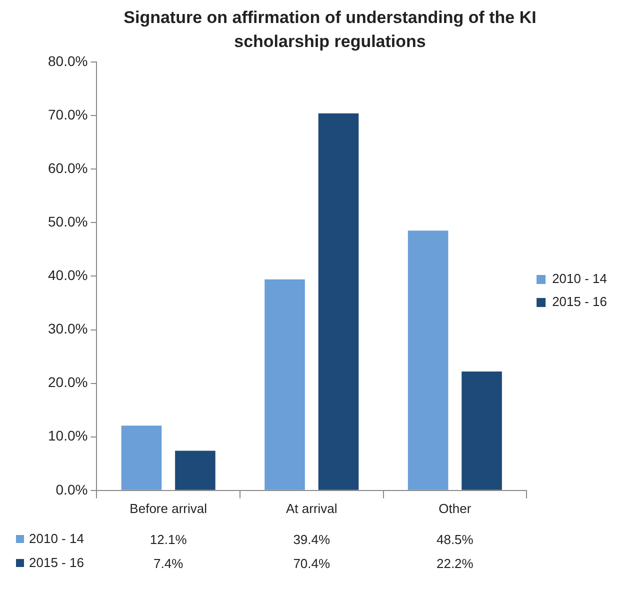  Describe the element at coordinates (169, 539) in the screenshot. I see `data-label: 12.1%` at that location.